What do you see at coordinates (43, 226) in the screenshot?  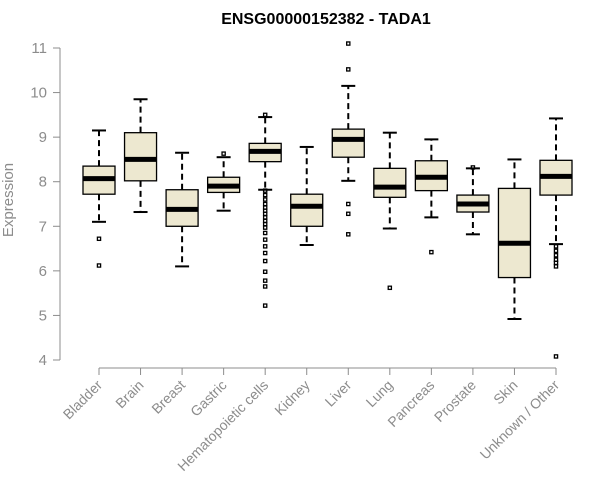 I see `y-tick-label: 7` at bounding box center [43, 226].